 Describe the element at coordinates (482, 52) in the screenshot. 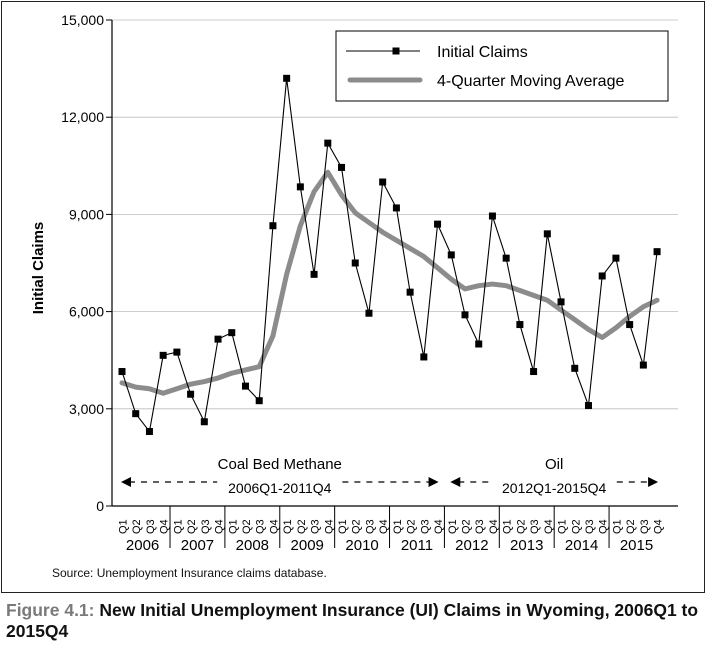

I see `legend-claims-label: Initial Claims` at that location.